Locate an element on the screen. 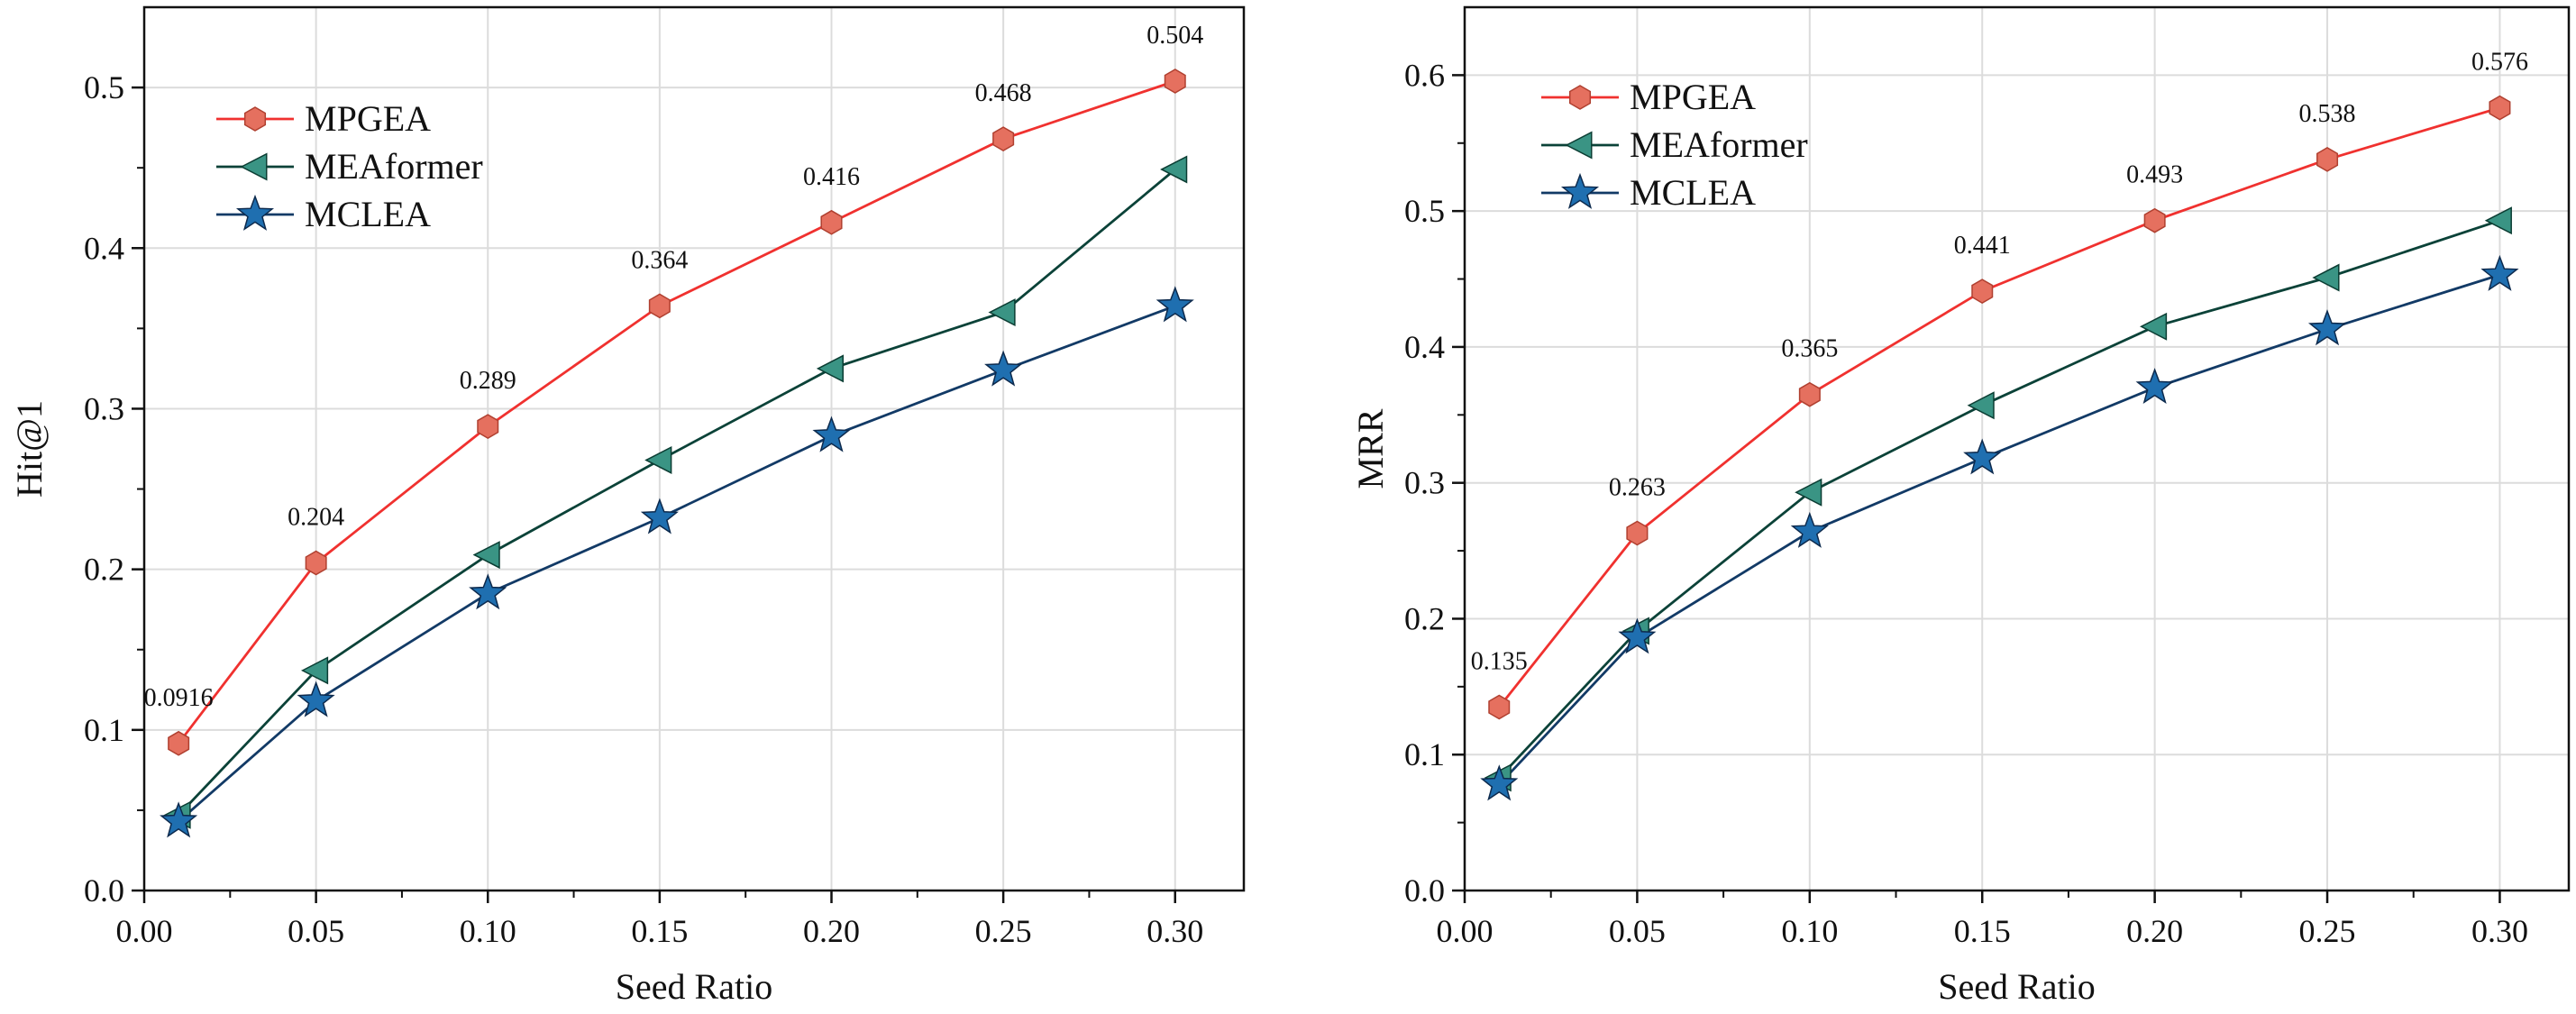  data-label: 0.364 is located at coordinates (659, 260).